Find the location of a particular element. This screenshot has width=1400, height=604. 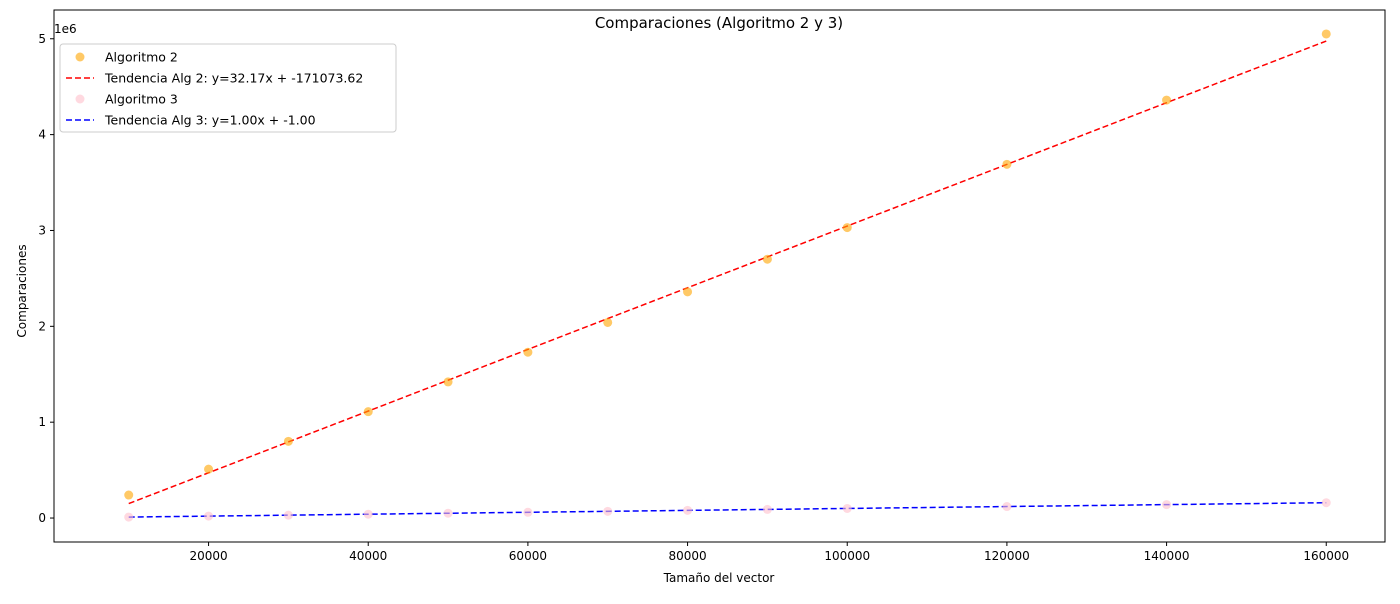

x-tick-label: 80000 is located at coordinates (687, 556).